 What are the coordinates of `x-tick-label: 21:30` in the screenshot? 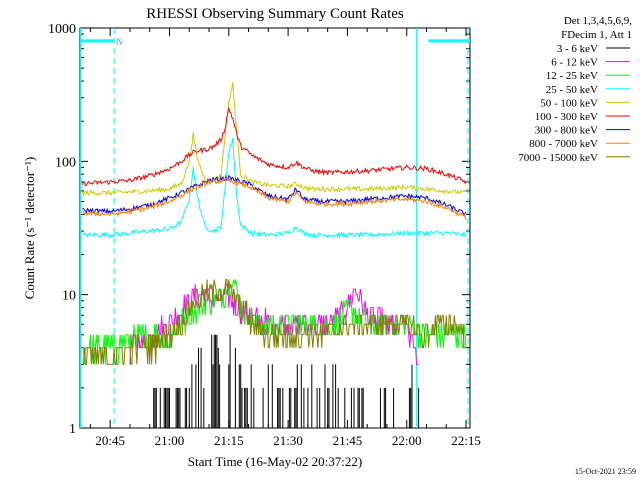 It's located at (288, 440).